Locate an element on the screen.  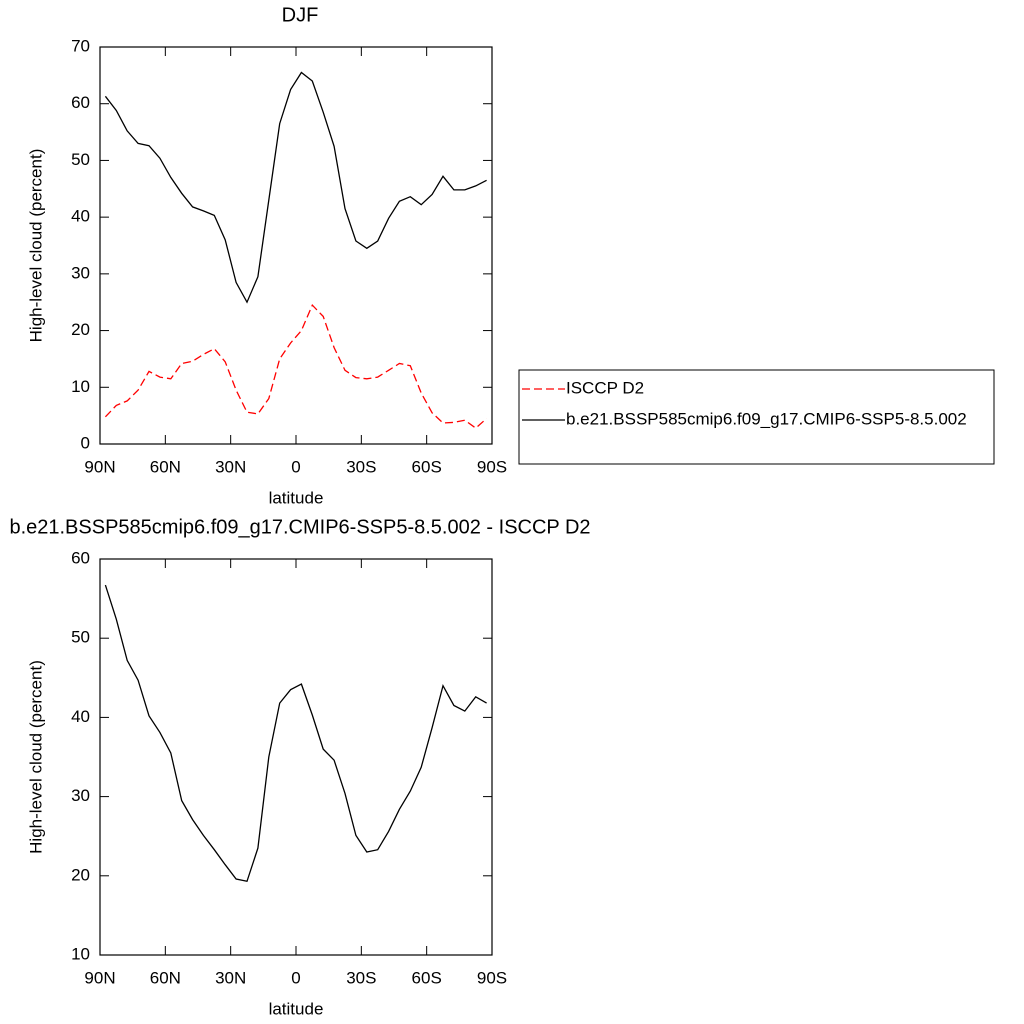
y-tick-label: 70 is located at coordinates (80, 45).